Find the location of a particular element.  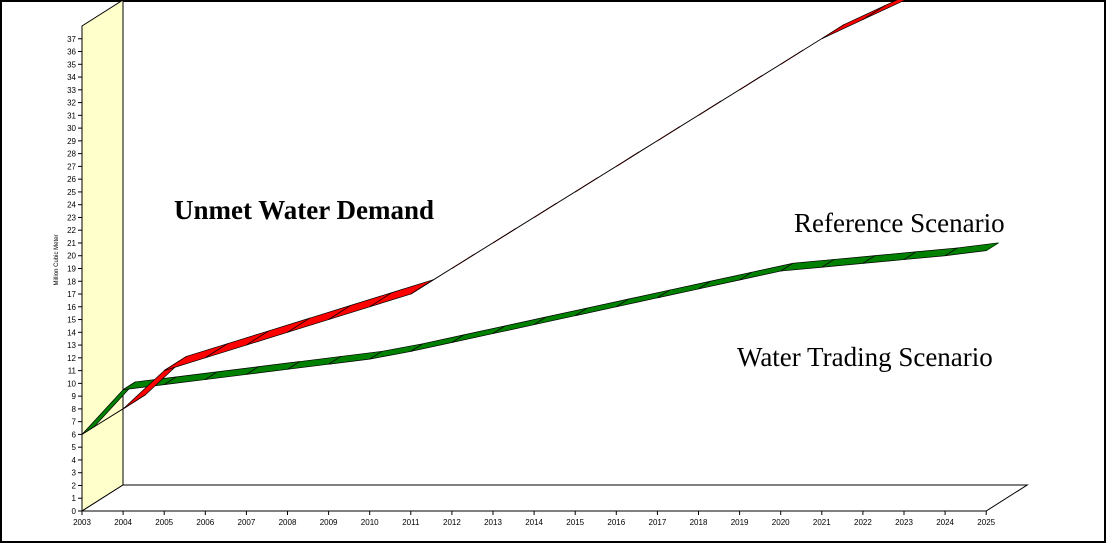

x-tick-label: 2017 is located at coordinates (658, 522).